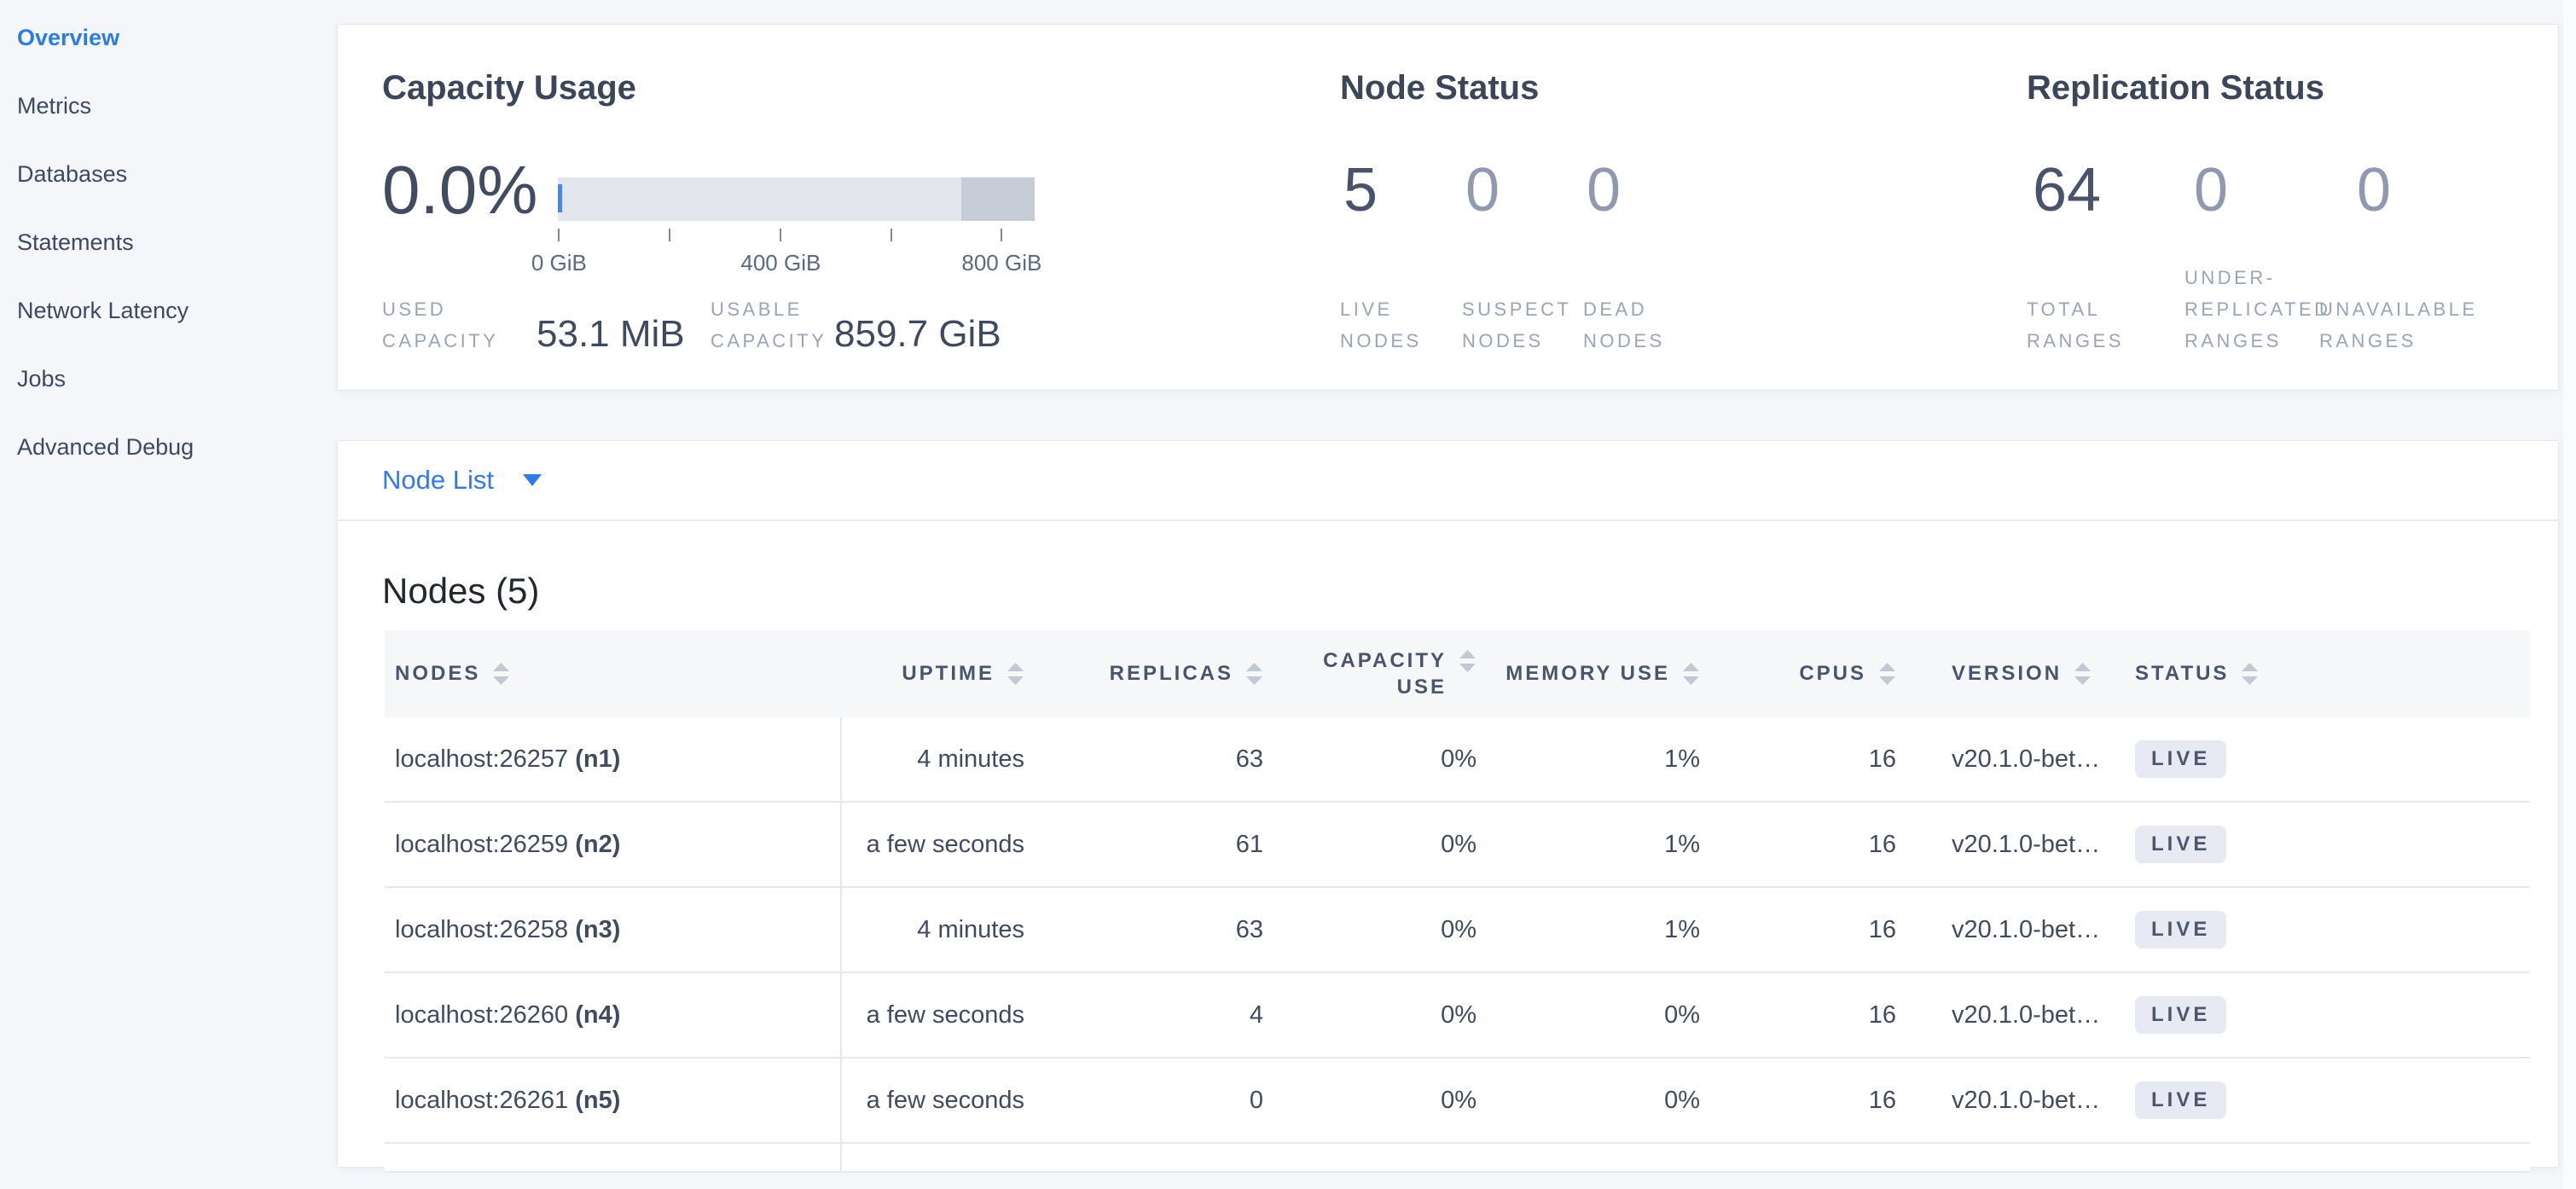 The image size is (2576, 1189). Describe the element at coordinates (460, 190) in the screenshot. I see `capacity-percent-value: 0.0%` at that location.